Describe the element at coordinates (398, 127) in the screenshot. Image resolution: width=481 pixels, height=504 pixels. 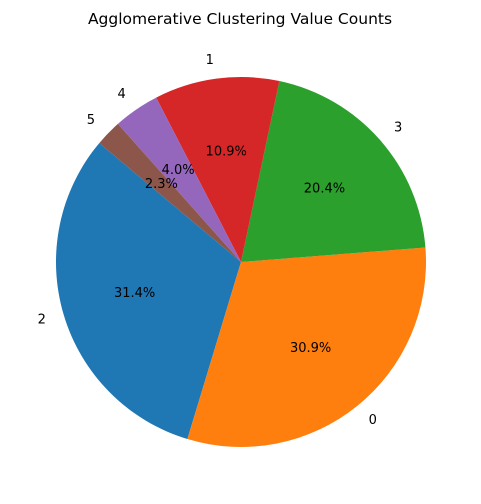
I see `category-label-3: 3` at that location.